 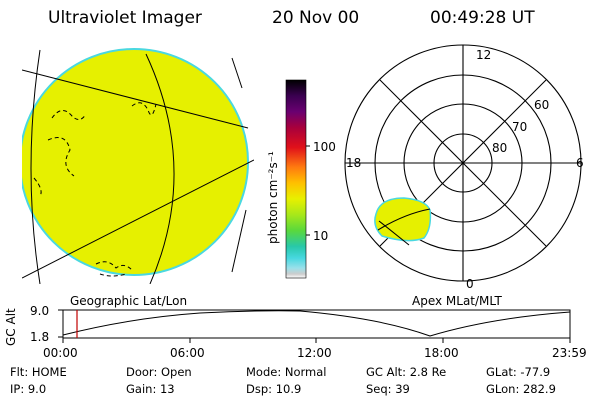 What do you see at coordinates (441, 353) in the screenshot?
I see `time-tick-1800: 18:00` at bounding box center [441, 353].